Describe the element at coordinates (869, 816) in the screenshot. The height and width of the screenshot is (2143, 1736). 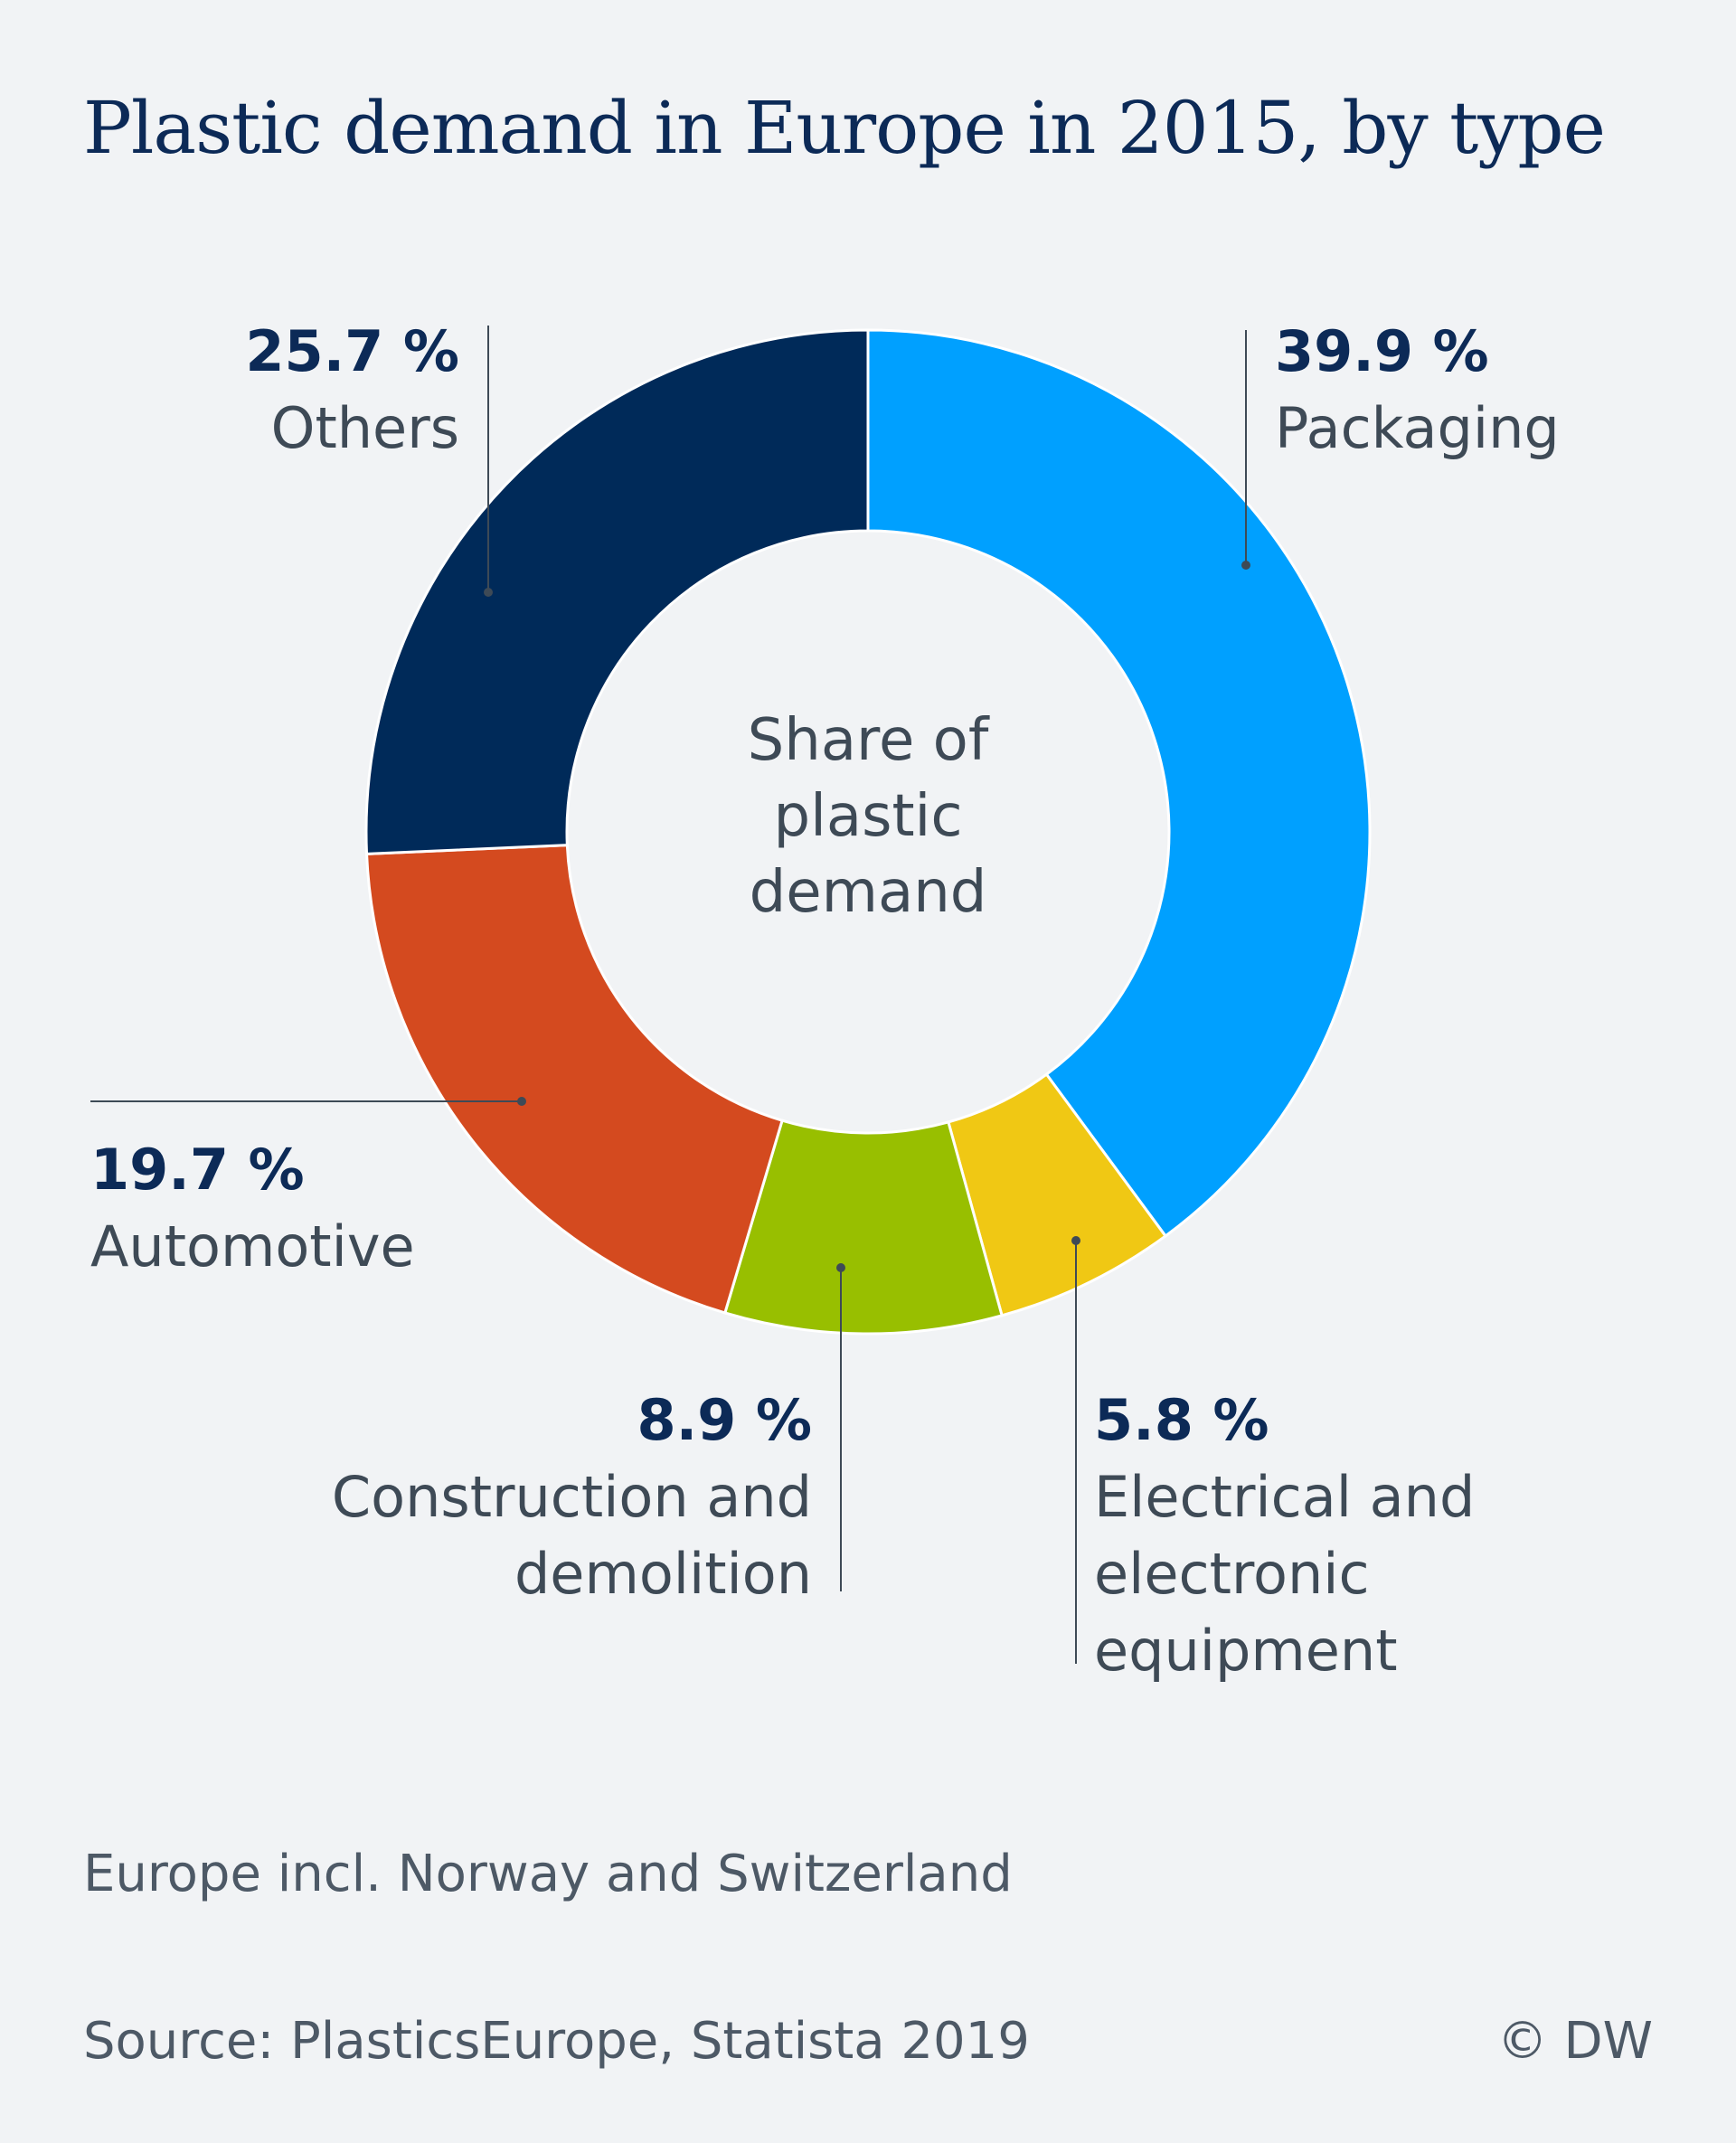
I see `center-label: Share of plastic demand` at that location.